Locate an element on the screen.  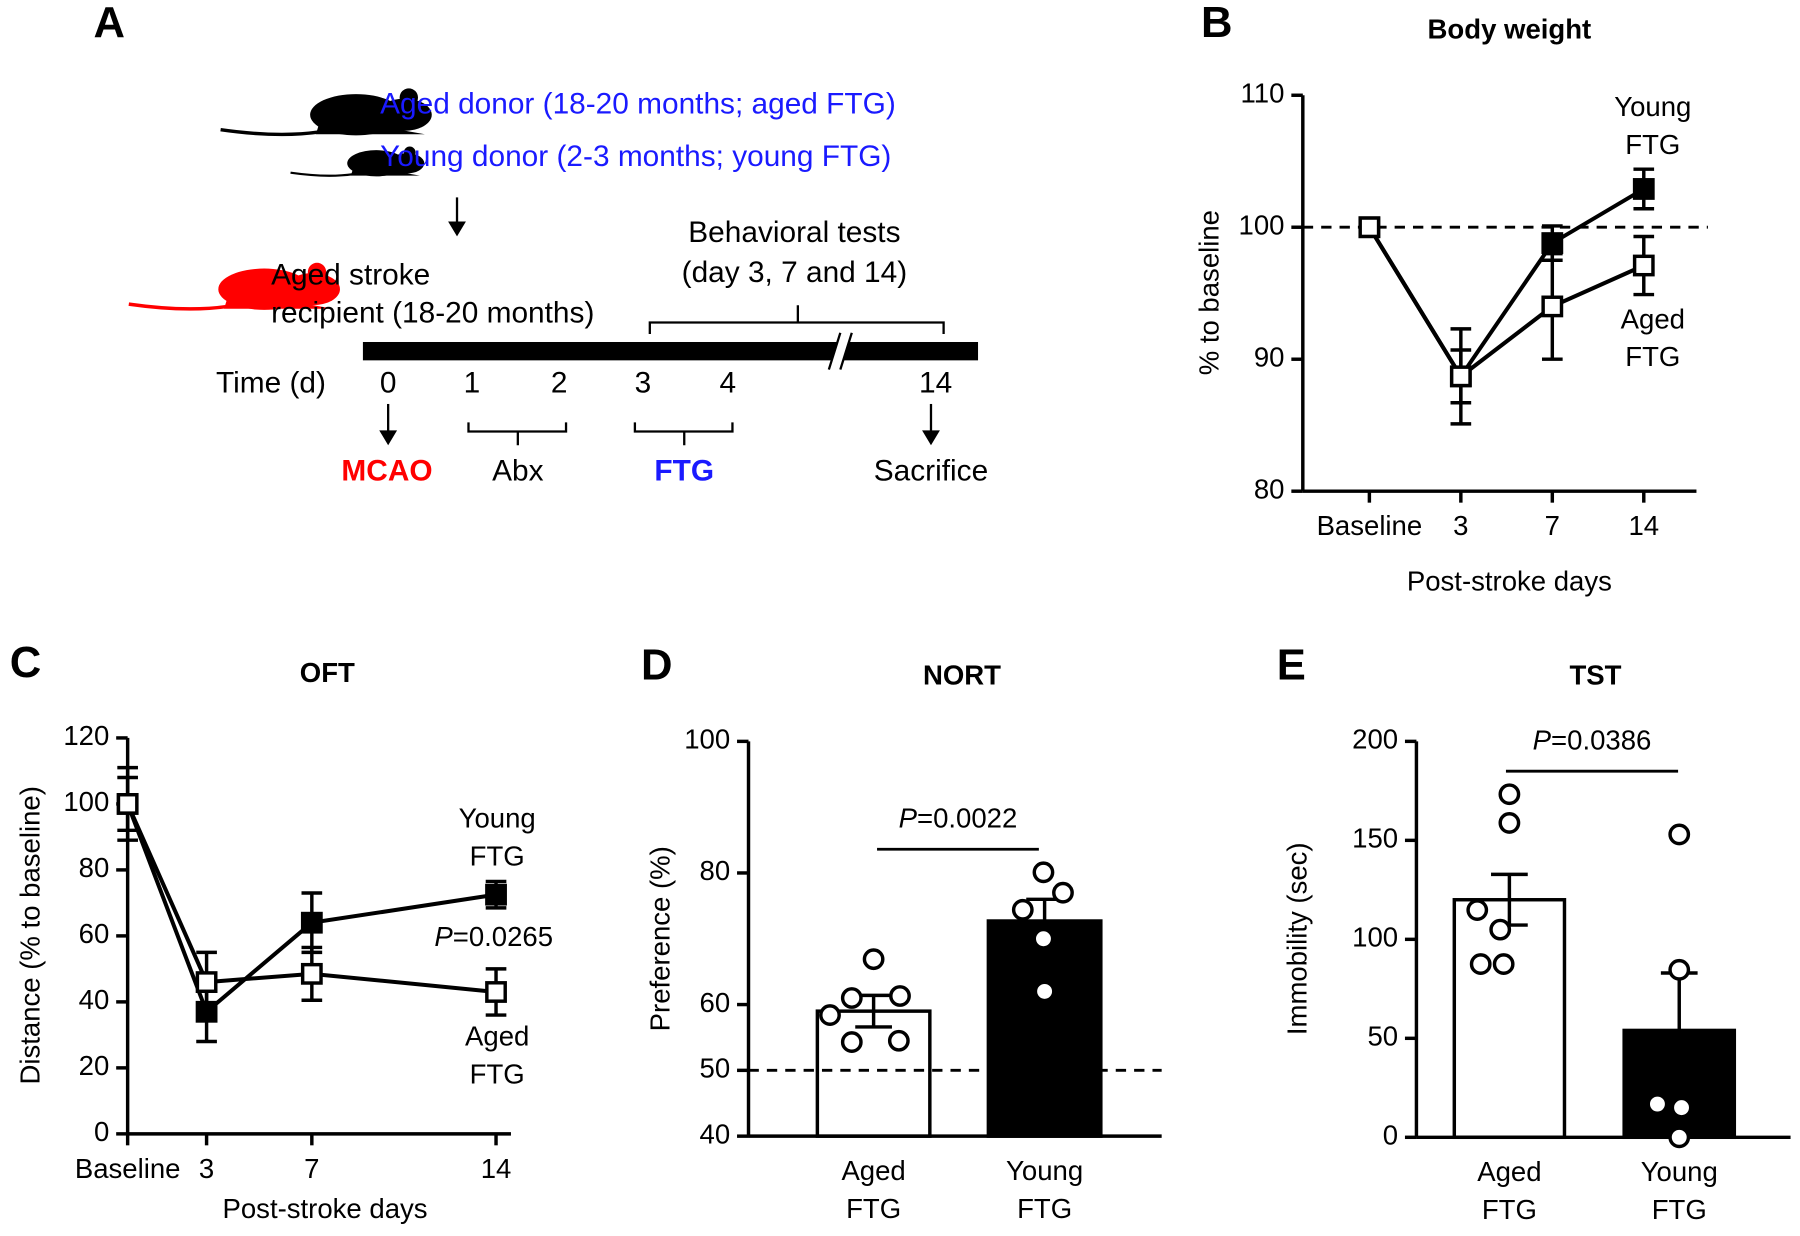
tests-label: (day 3, 7 and 14) is located at coordinates (795, 272).